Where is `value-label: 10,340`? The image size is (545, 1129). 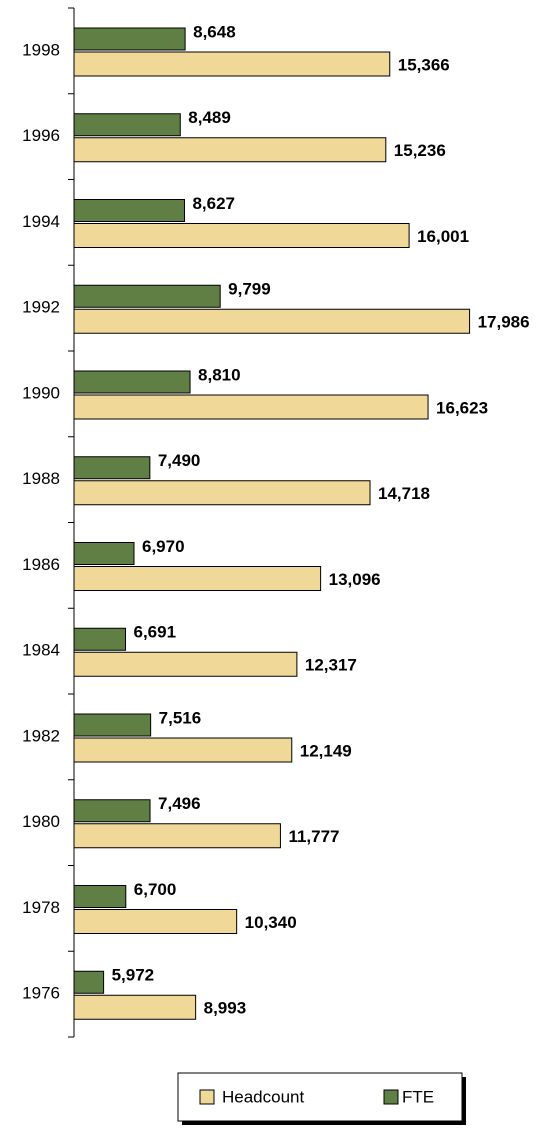 value-label: 10,340 is located at coordinates (271, 922).